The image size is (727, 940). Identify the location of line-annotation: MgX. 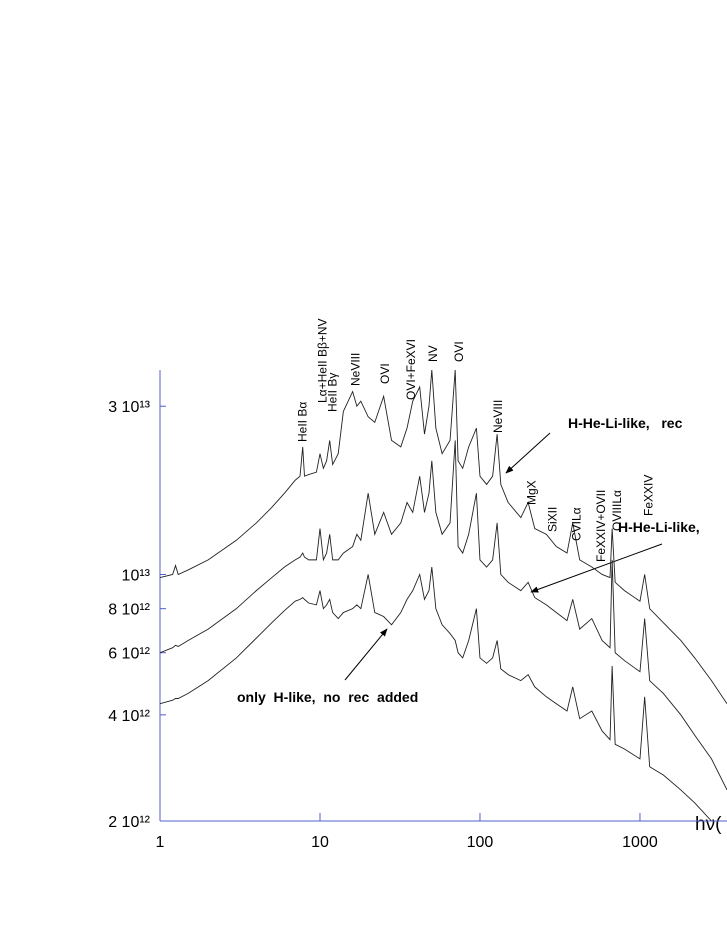
(532, 492).